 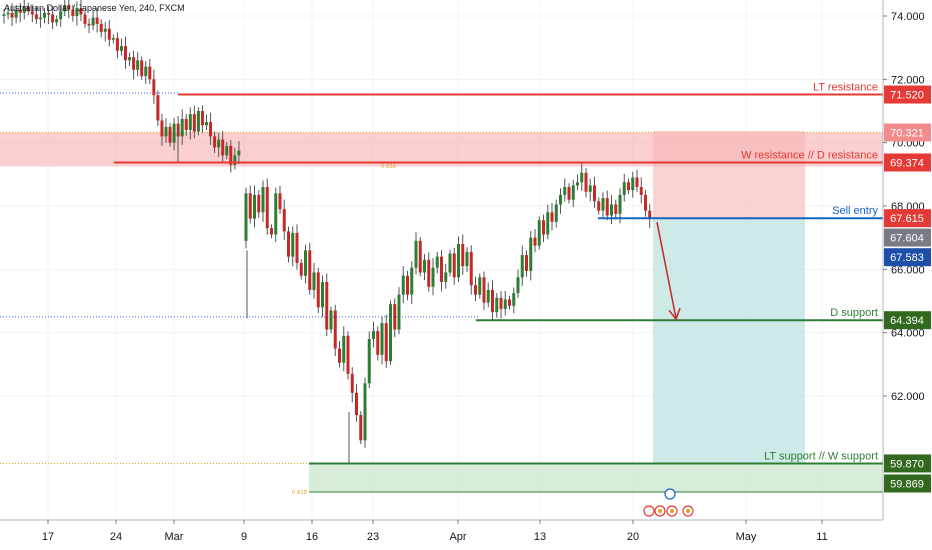 What do you see at coordinates (596, 477) in the screenshot?
I see `support-zone` at bounding box center [596, 477].